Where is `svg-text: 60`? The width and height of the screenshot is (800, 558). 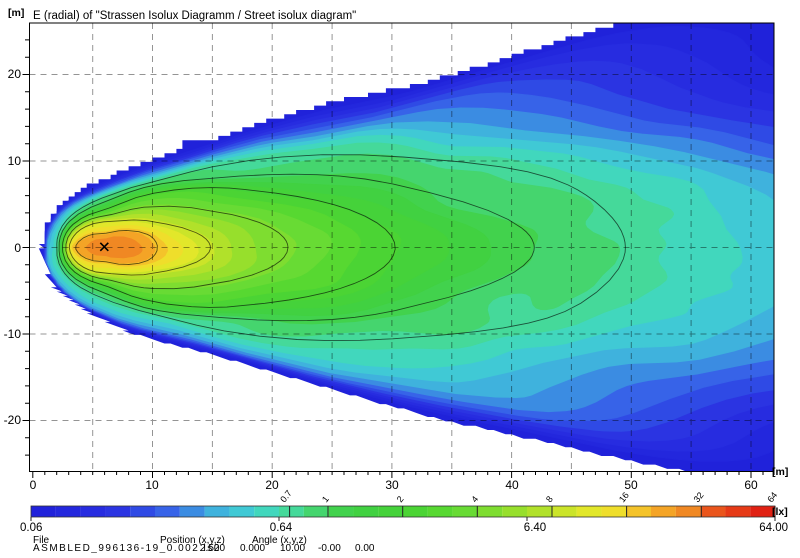
svg-text: 60 is located at coordinates (751, 485).